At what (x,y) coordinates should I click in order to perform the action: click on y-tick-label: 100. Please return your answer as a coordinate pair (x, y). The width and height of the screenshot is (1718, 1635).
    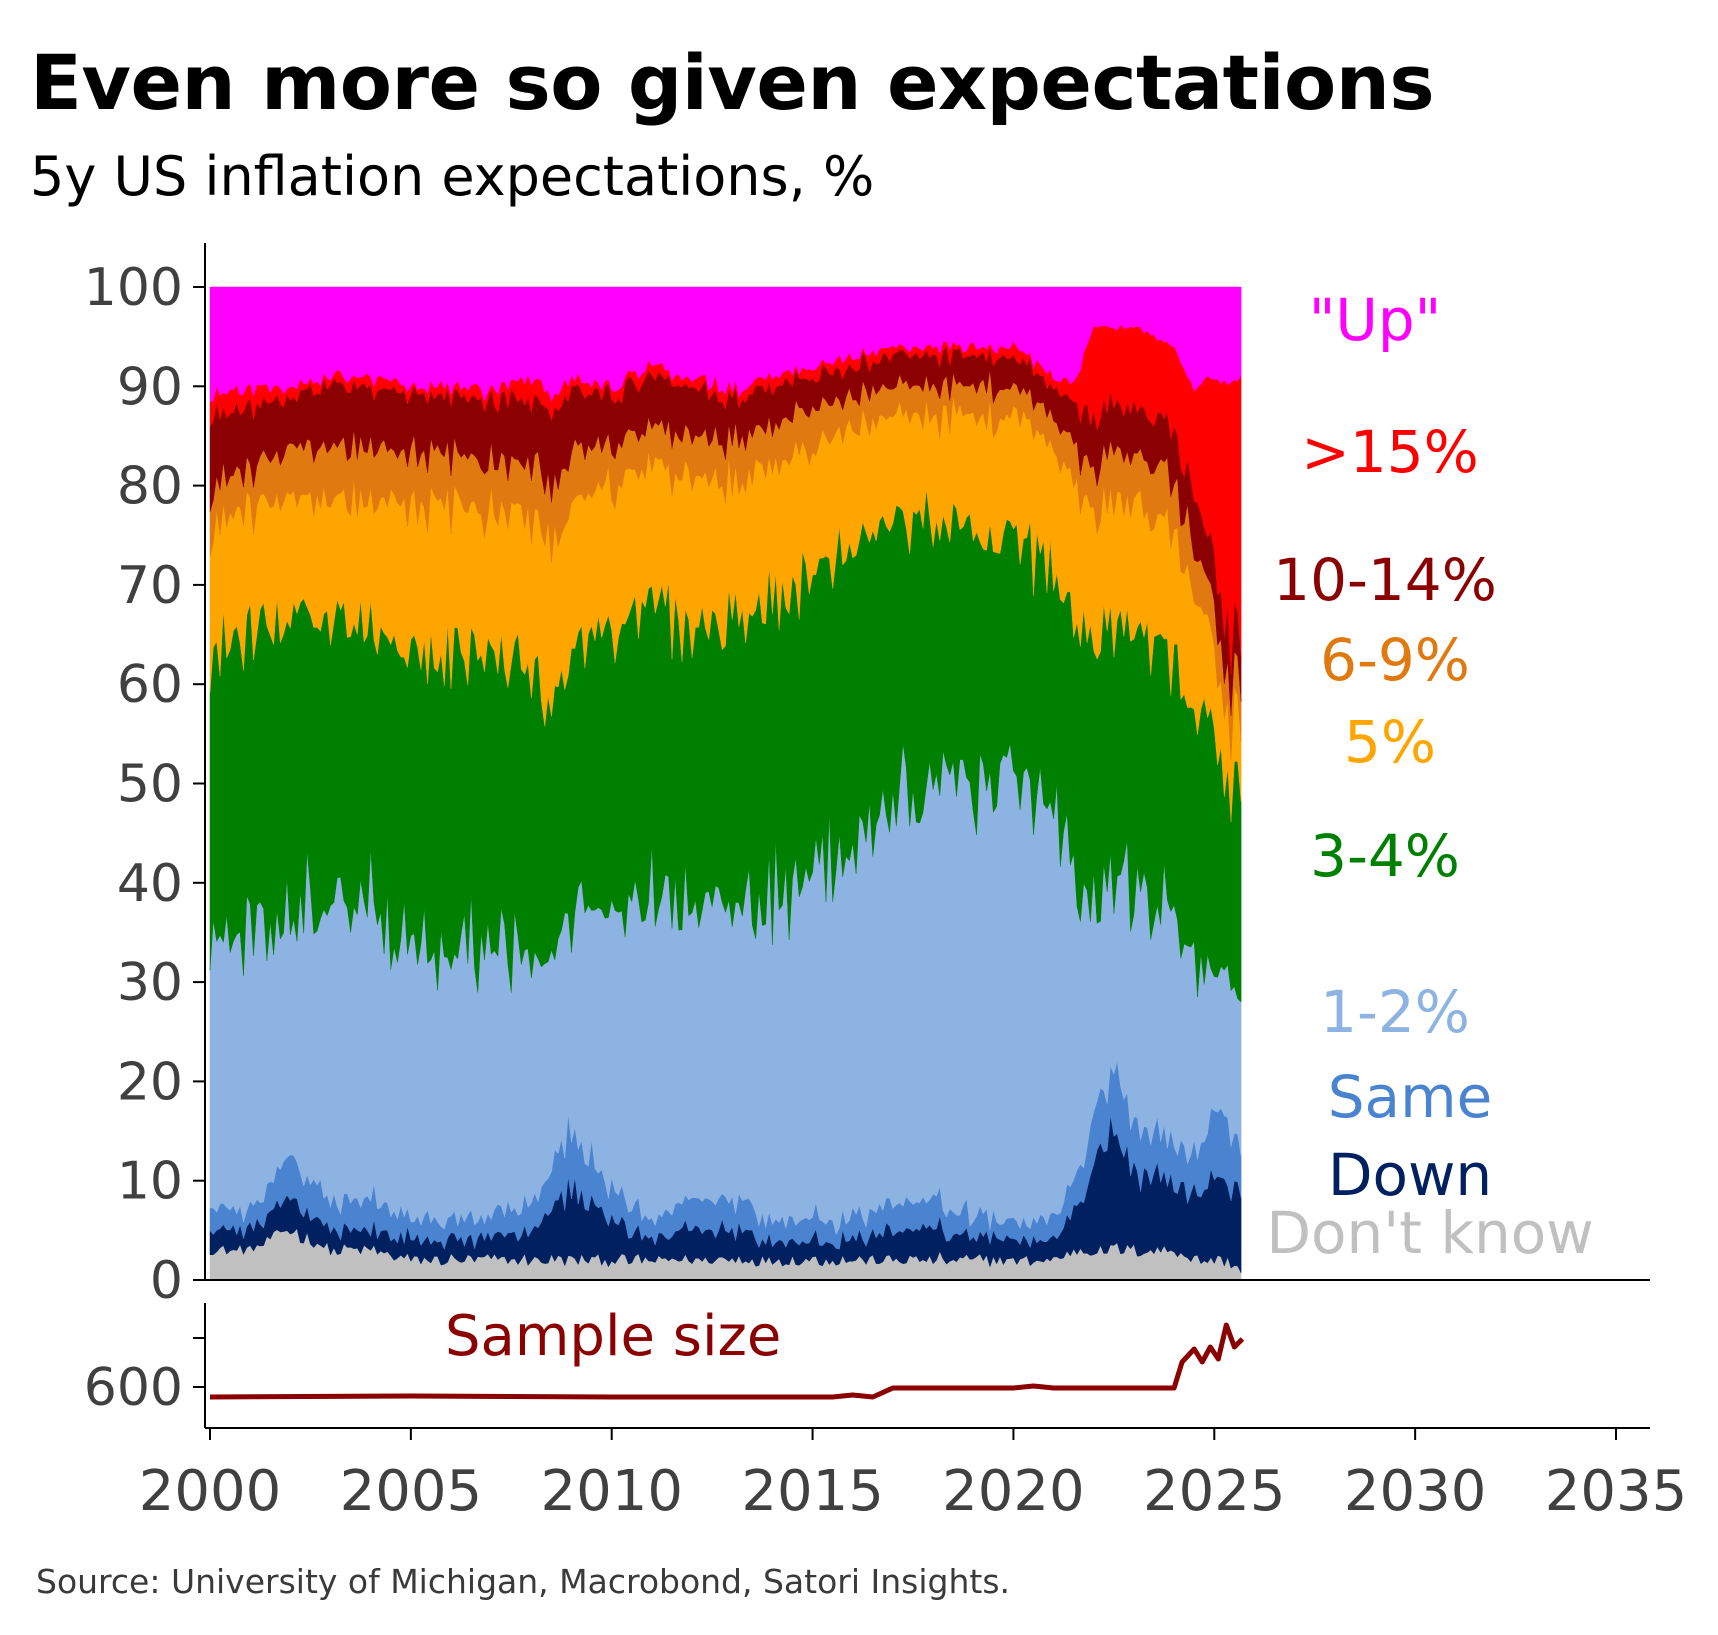
    Looking at the image, I should click on (133, 288).